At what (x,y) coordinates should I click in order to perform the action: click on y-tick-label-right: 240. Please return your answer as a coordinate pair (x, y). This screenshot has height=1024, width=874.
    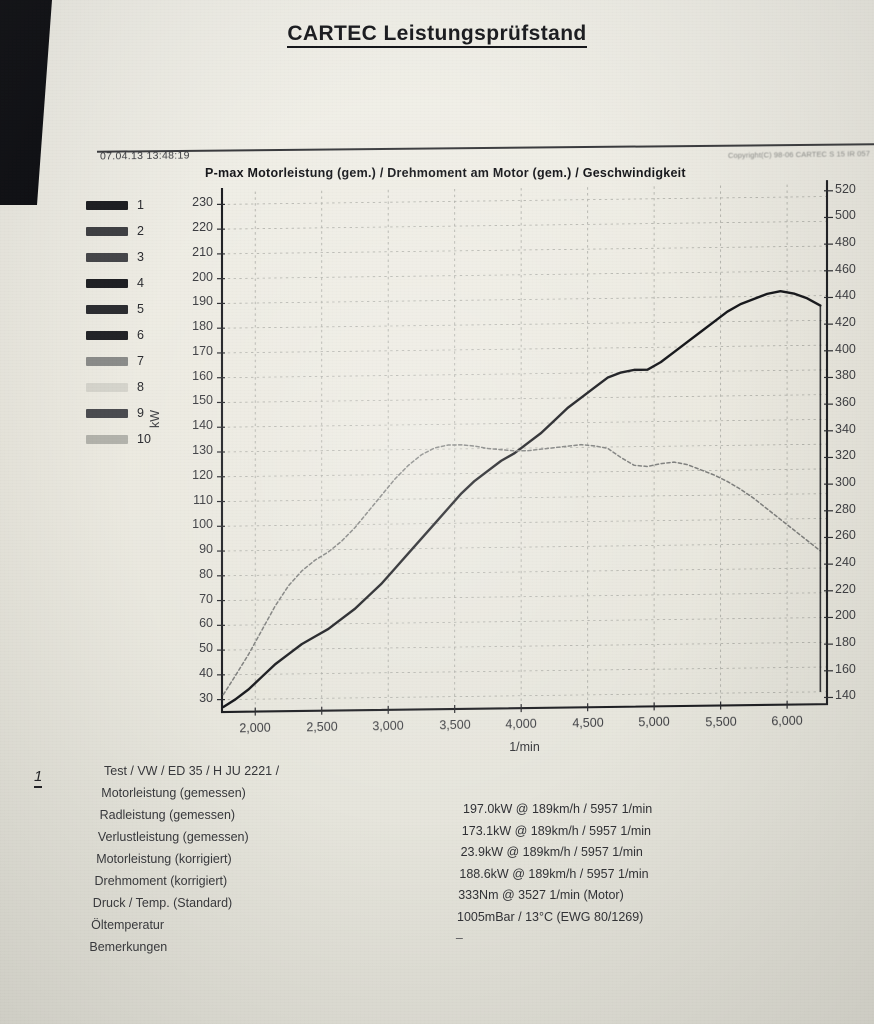
    Looking at the image, I should click on (845, 562).